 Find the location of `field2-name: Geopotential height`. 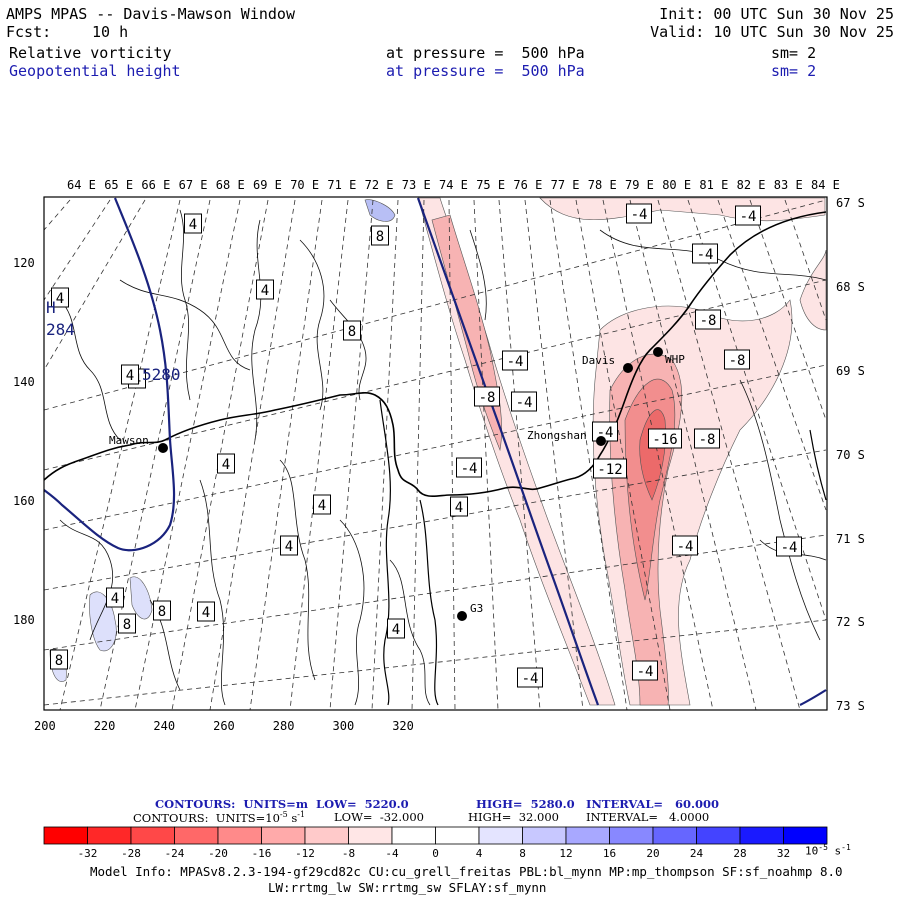

field2-name: Geopotential height is located at coordinates (95, 71).